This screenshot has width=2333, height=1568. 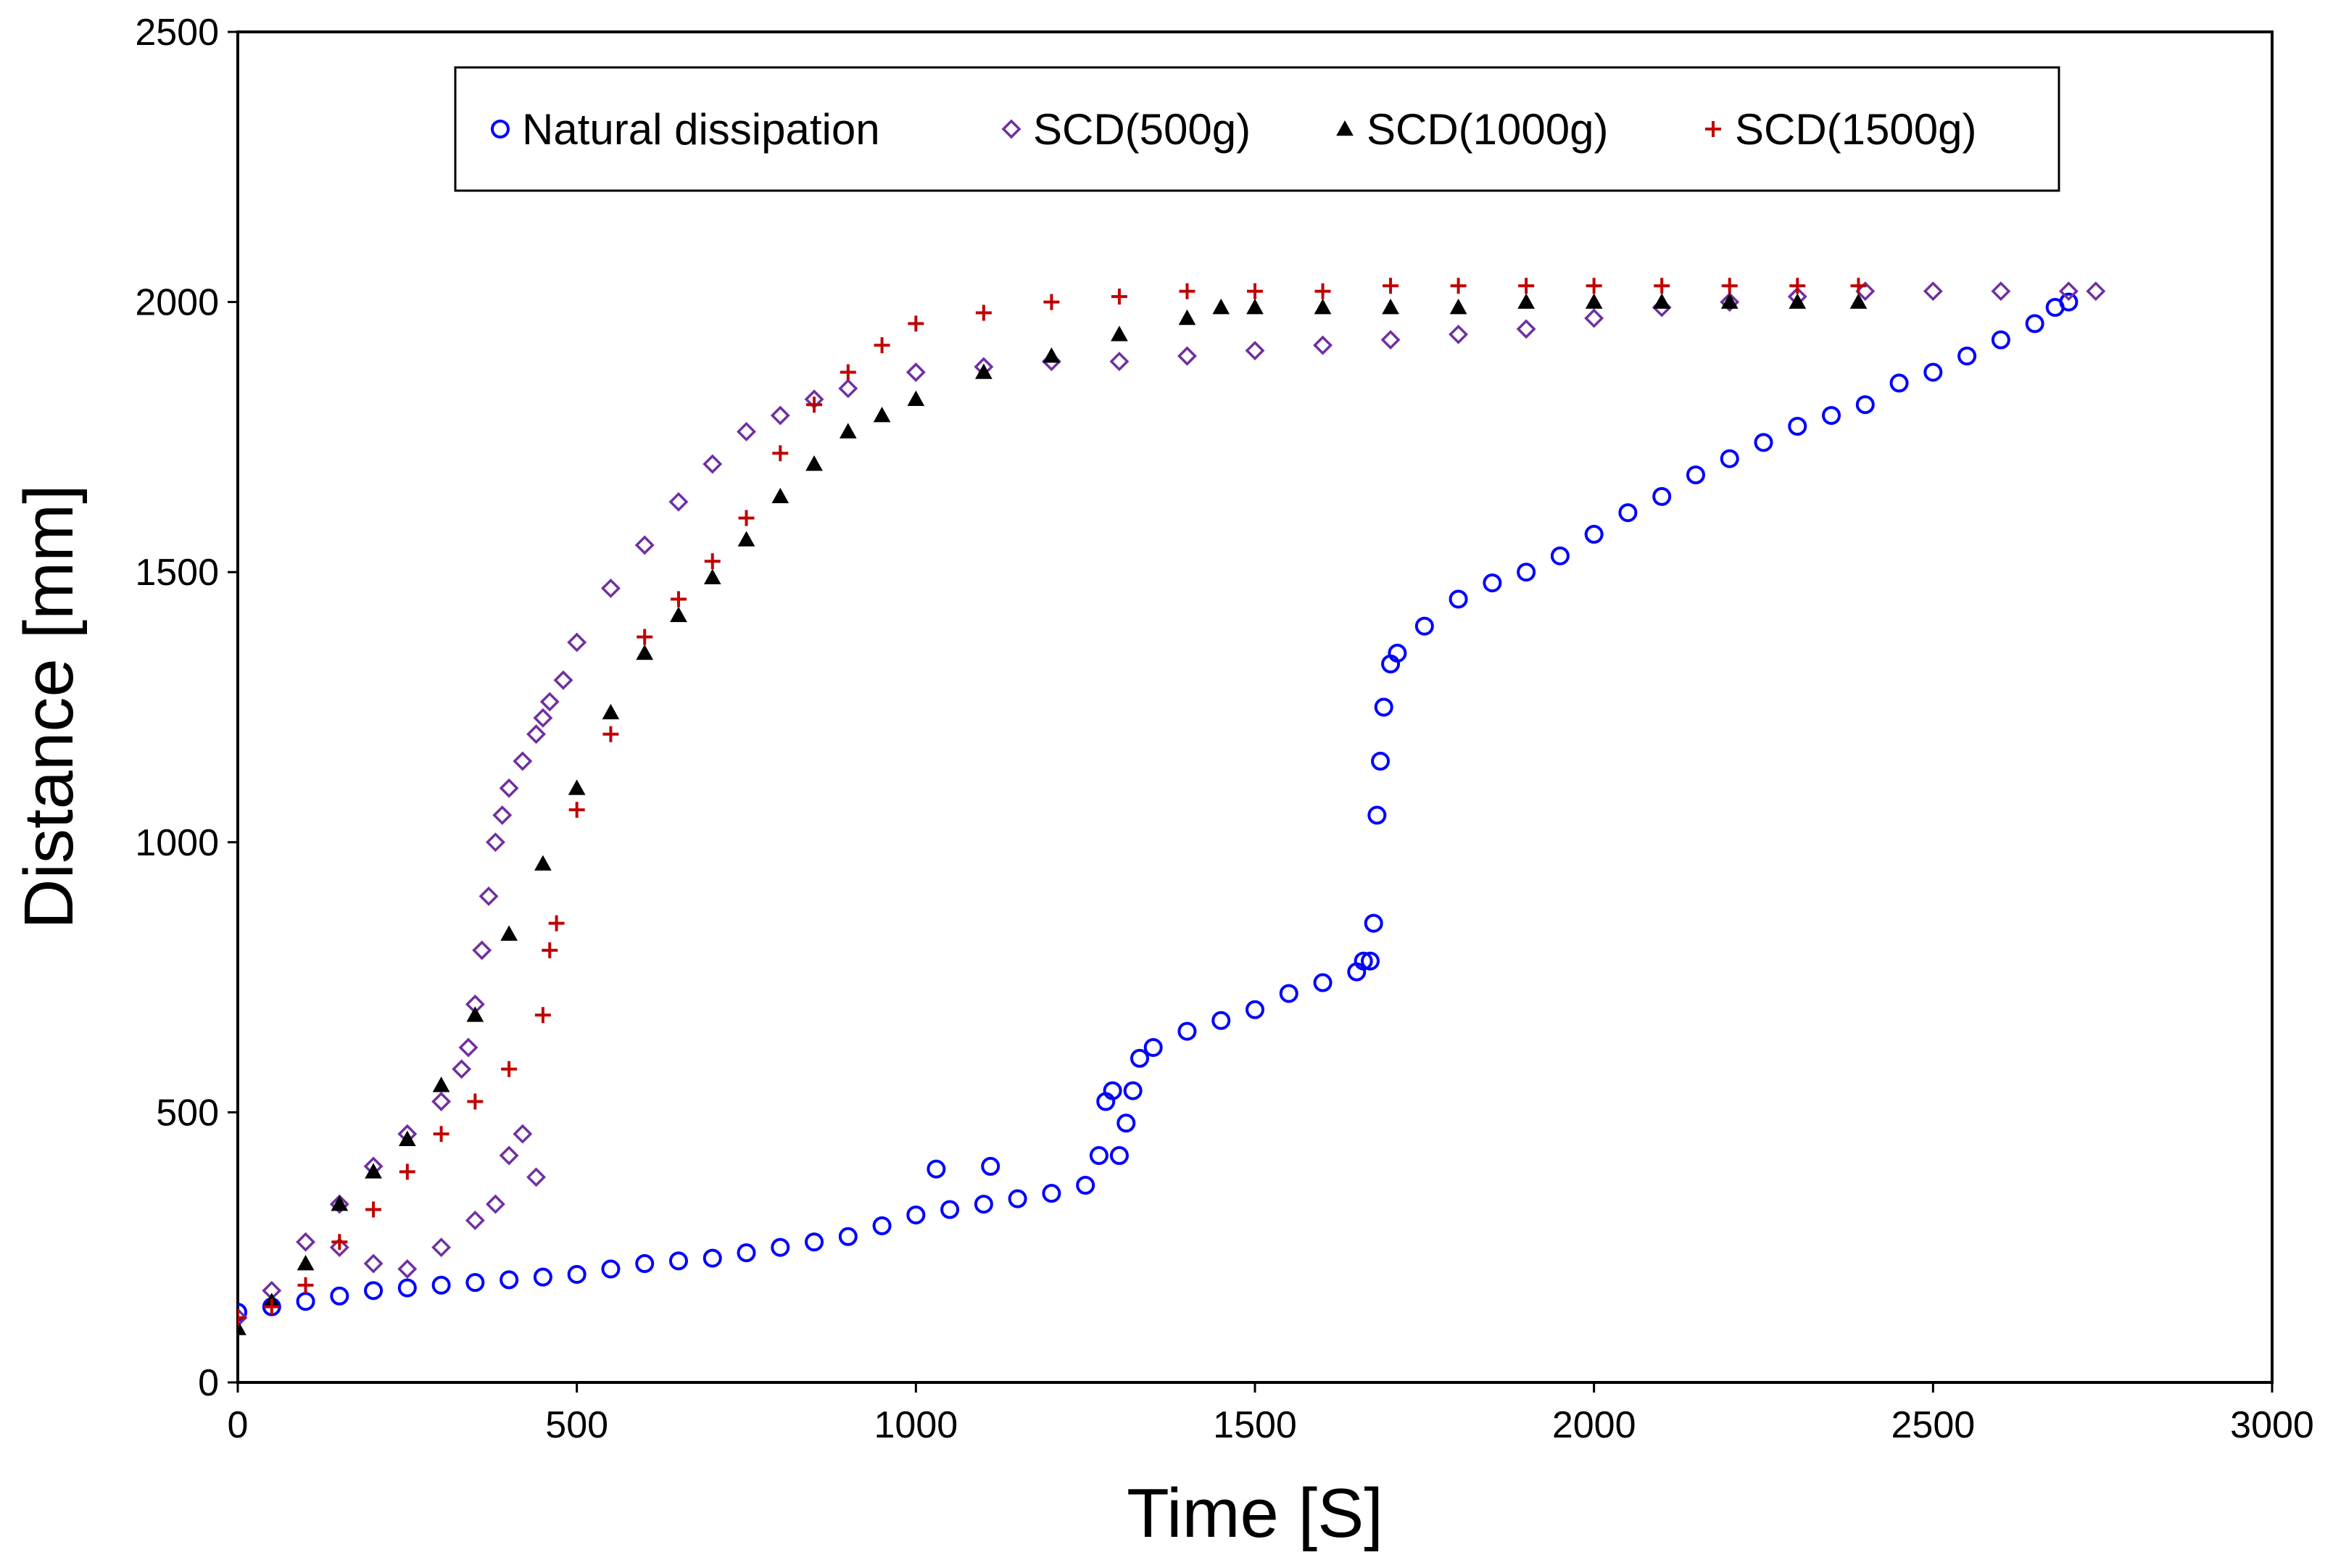 What do you see at coordinates (1488, 129) in the screenshot?
I see `legend-label: SCD(1000g)` at bounding box center [1488, 129].